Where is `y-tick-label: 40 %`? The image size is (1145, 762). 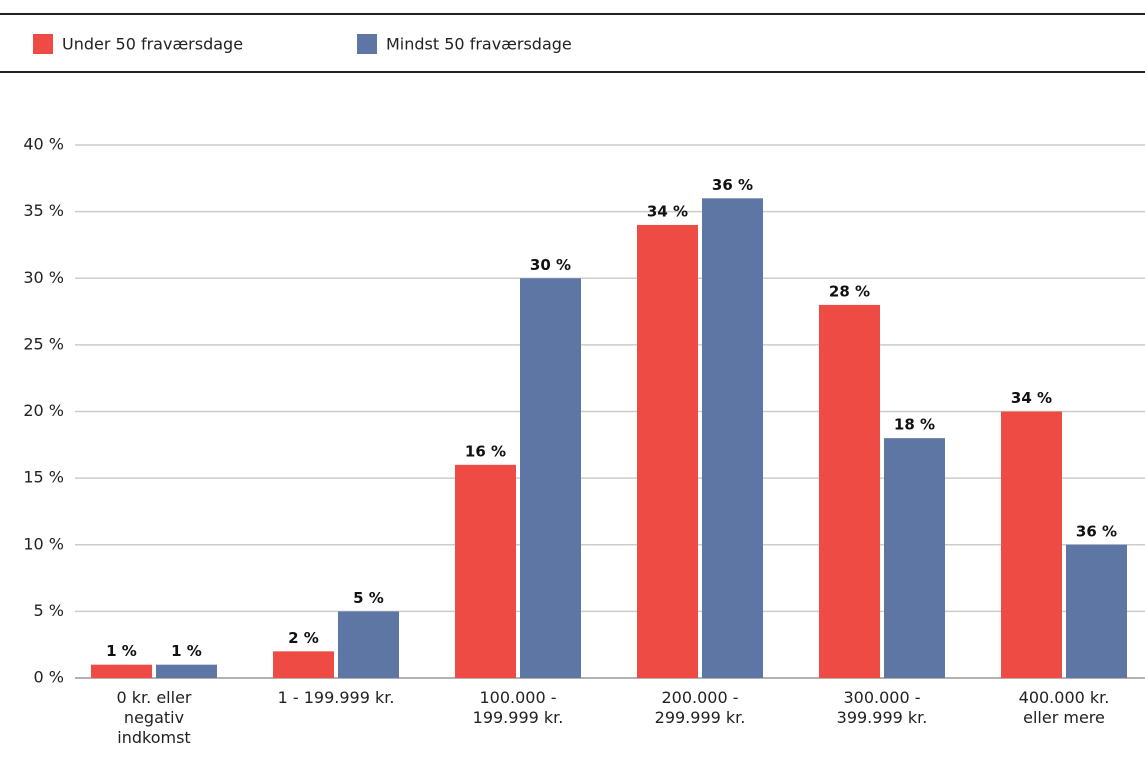 y-tick-label: 40 % is located at coordinates (43, 144).